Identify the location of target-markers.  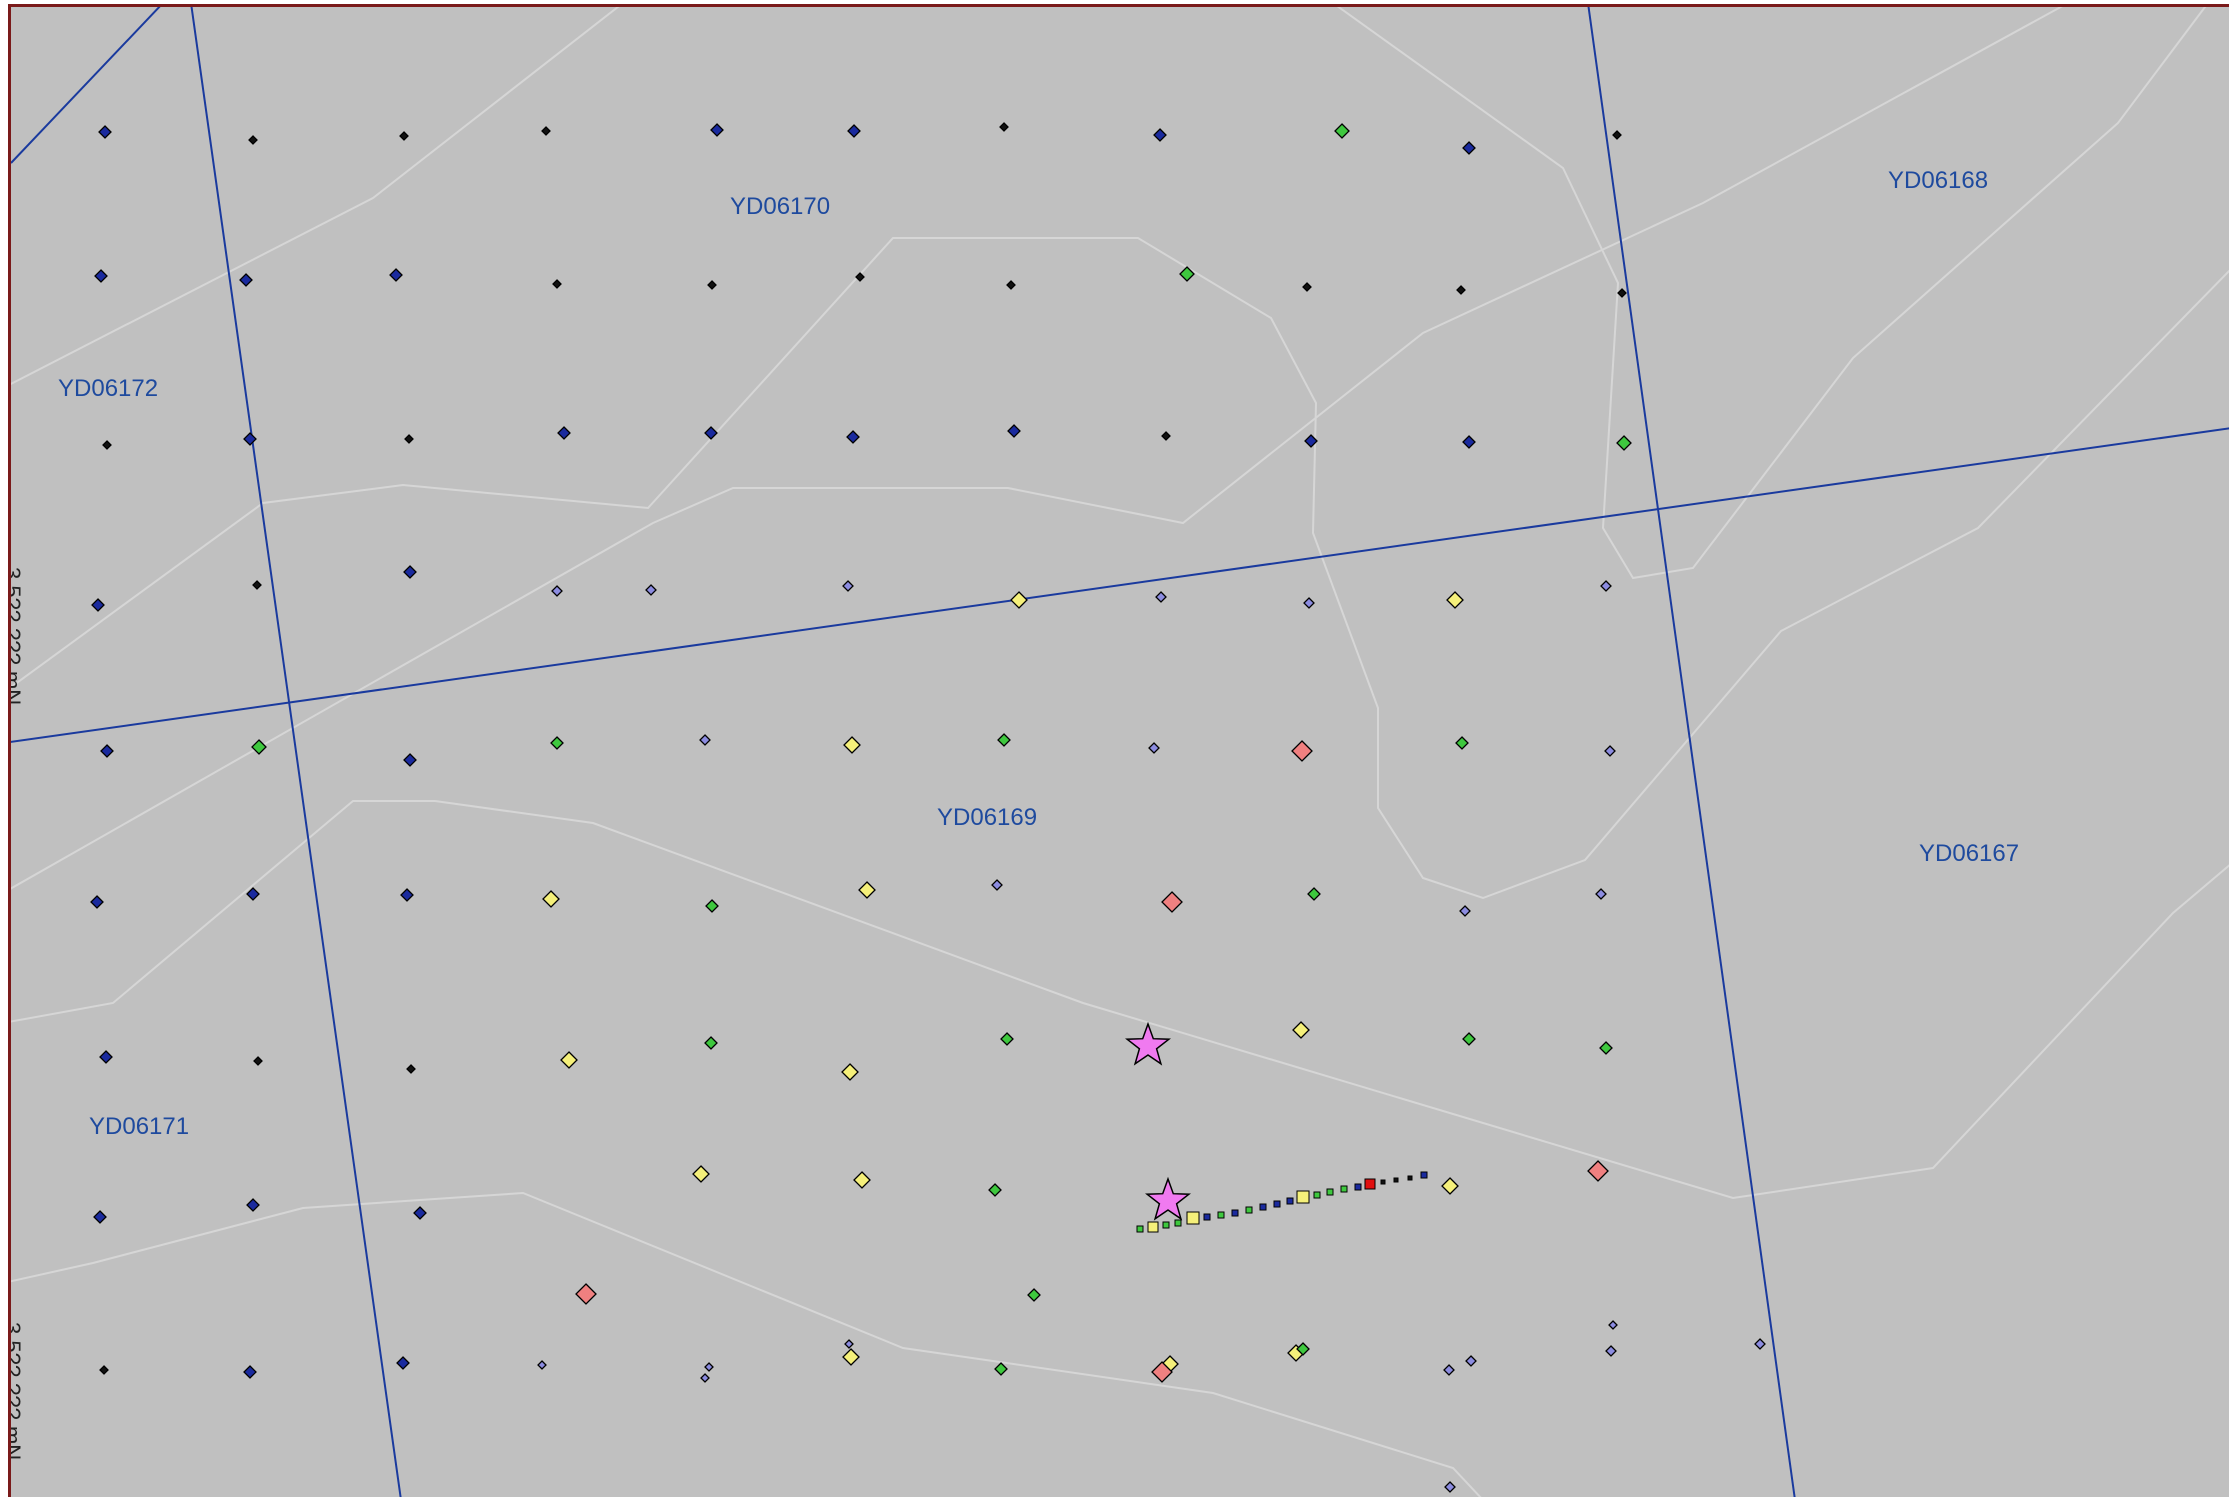
(1158, 1121).